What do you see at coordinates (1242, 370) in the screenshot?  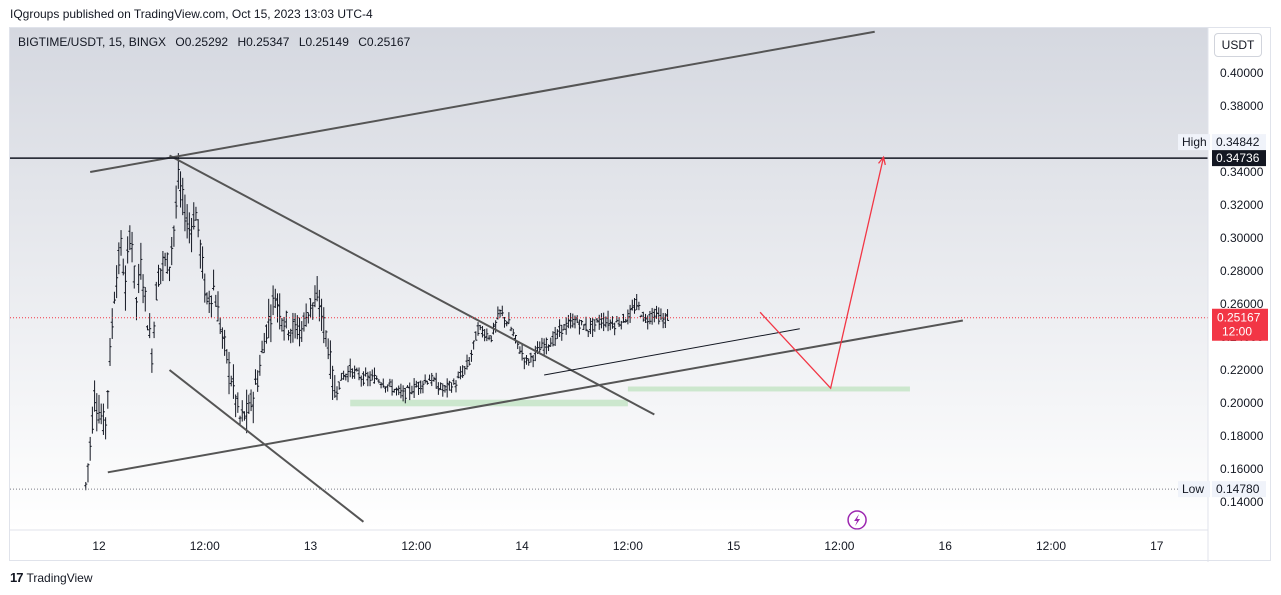 I see `y-tick-label: 0.22000` at bounding box center [1242, 370].